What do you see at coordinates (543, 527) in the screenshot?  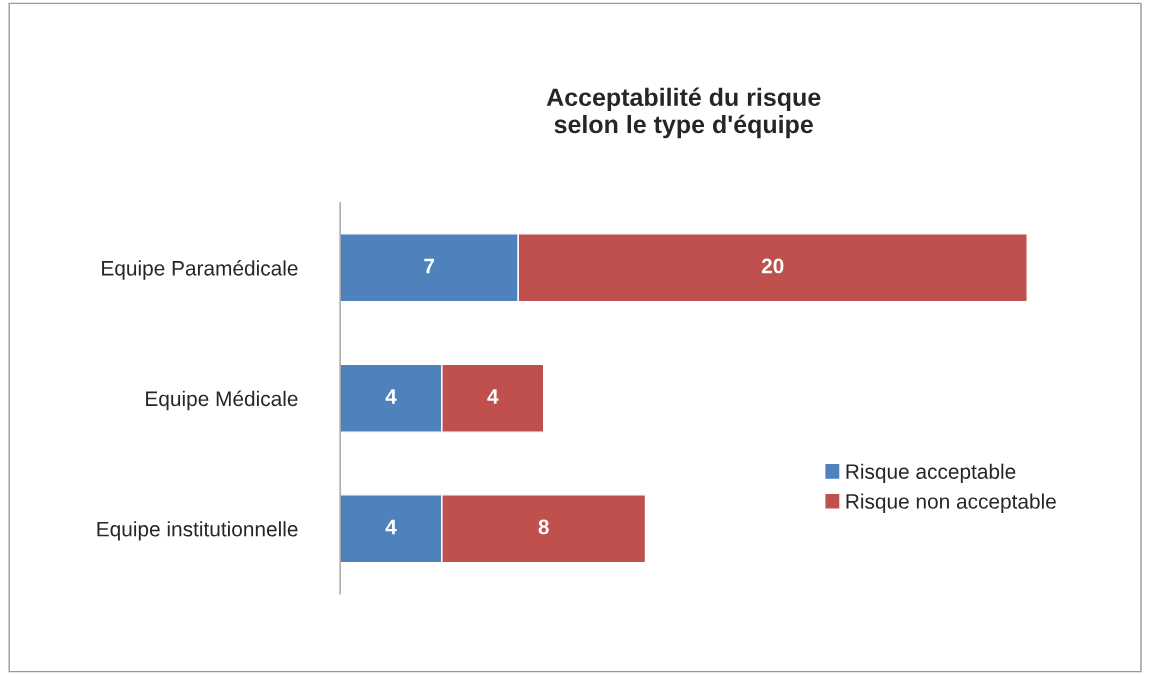 I see `data-label: 8` at bounding box center [543, 527].